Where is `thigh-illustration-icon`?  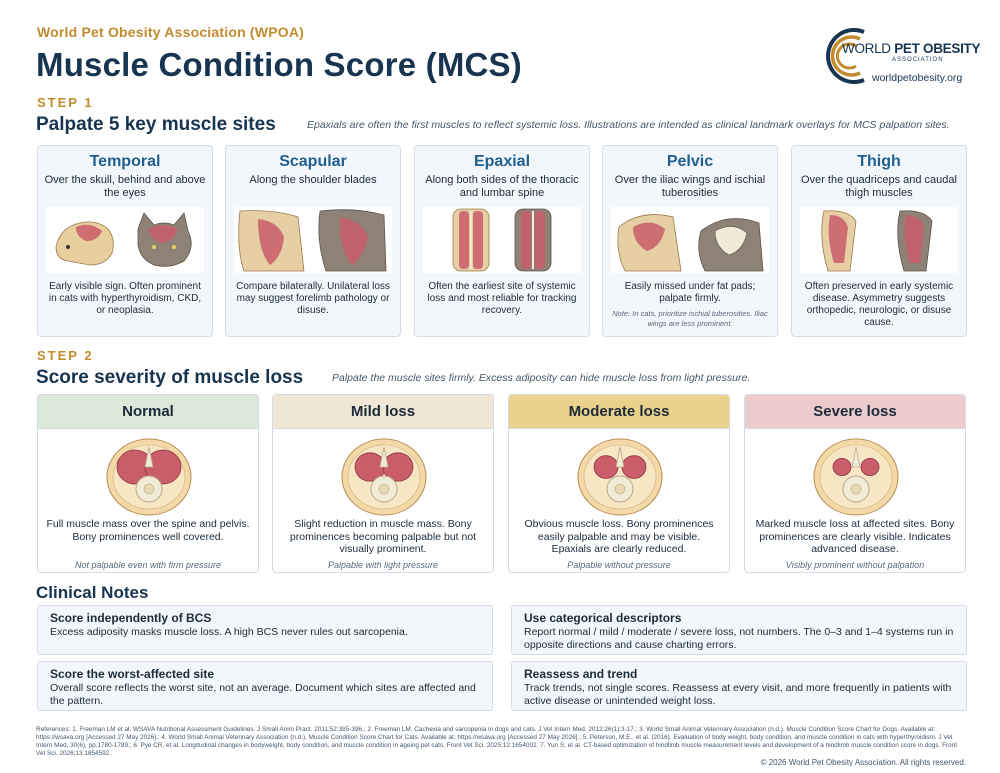 thigh-illustration-icon is located at coordinates (879, 240).